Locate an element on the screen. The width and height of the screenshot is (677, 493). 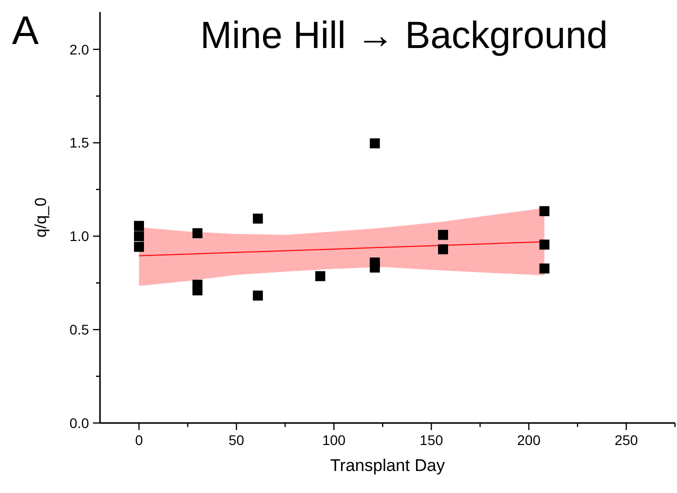
y-axis-title: q/q_0 is located at coordinates (41, 217).